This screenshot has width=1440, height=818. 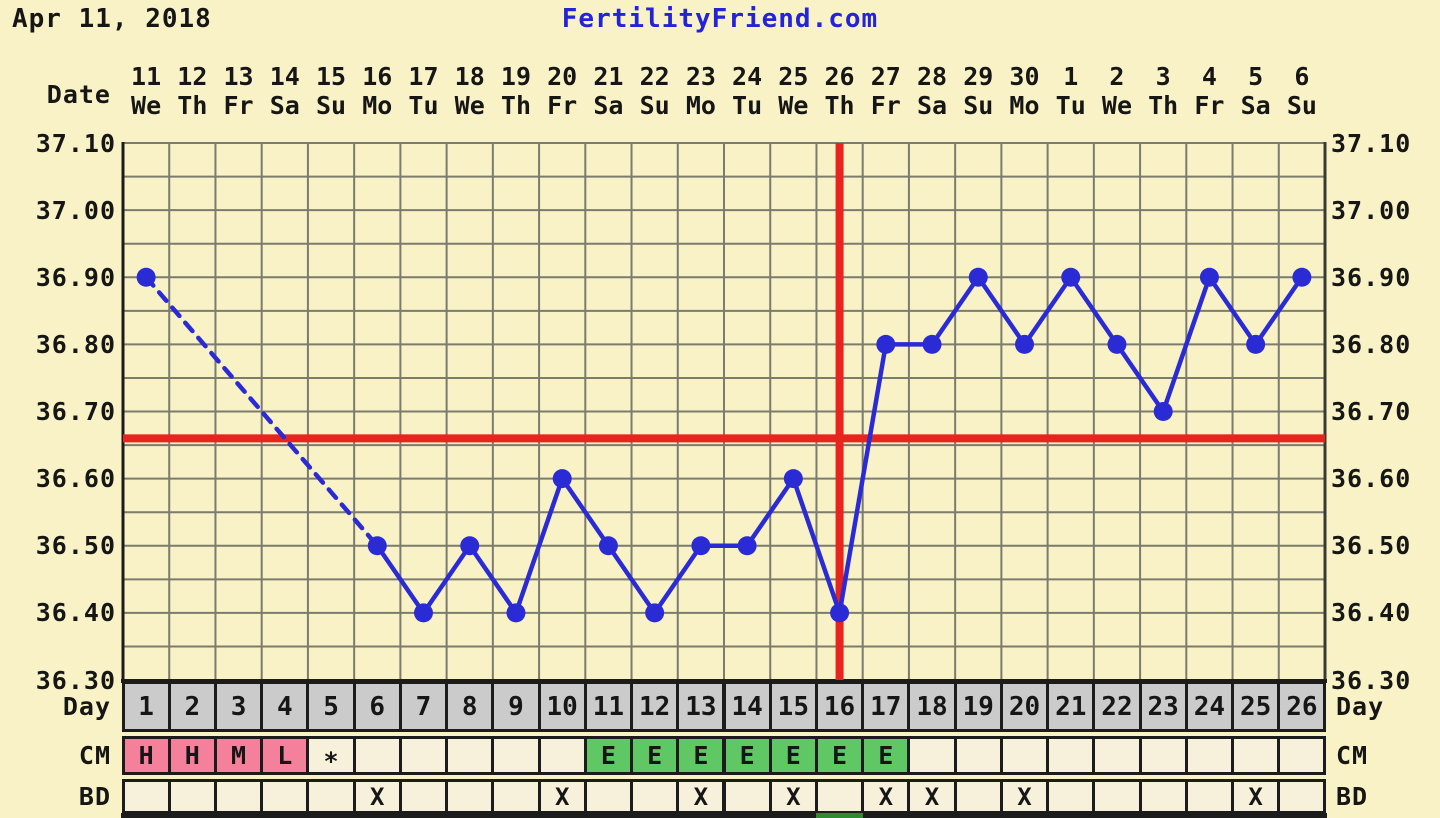 I want to click on date-header-cell: 2, so click(x=1117, y=76).